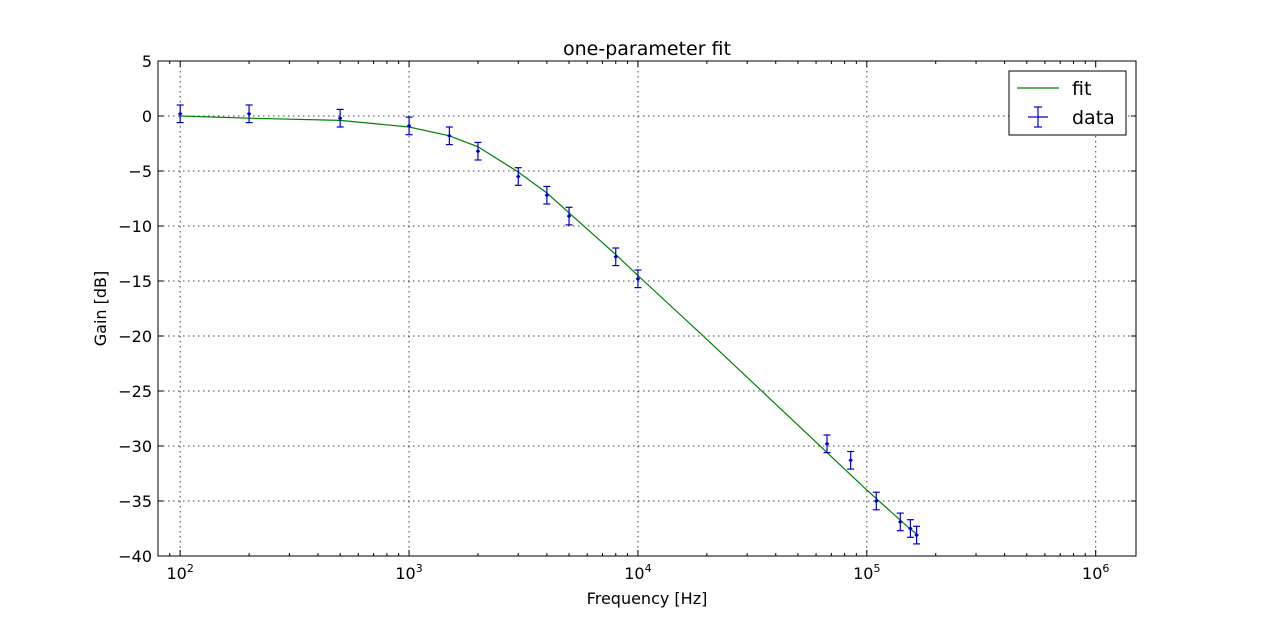 The image size is (1262, 618). What do you see at coordinates (637, 572) in the screenshot?
I see `x-tick-label: 10⁴` at bounding box center [637, 572].